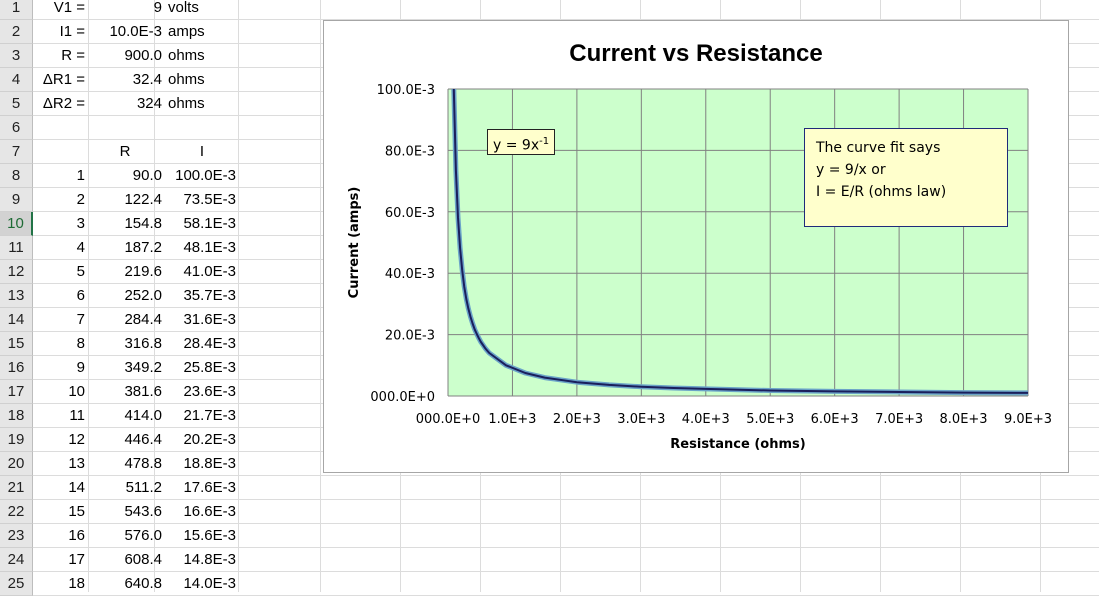  Describe the element at coordinates (125, 512) in the screenshot. I see `resistance-cell: 543.6` at that location.